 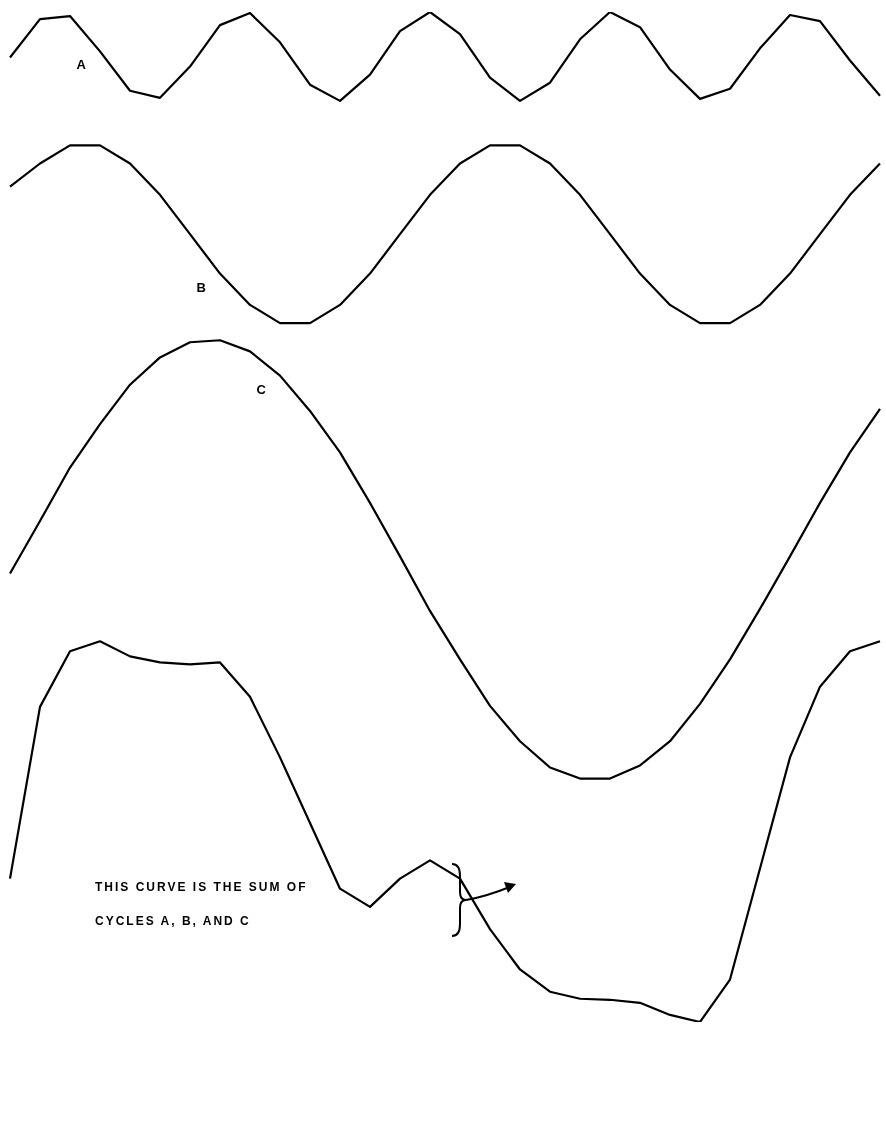 What do you see at coordinates (201, 287) in the screenshot?
I see `series-label: B` at bounding box center [201, 287].